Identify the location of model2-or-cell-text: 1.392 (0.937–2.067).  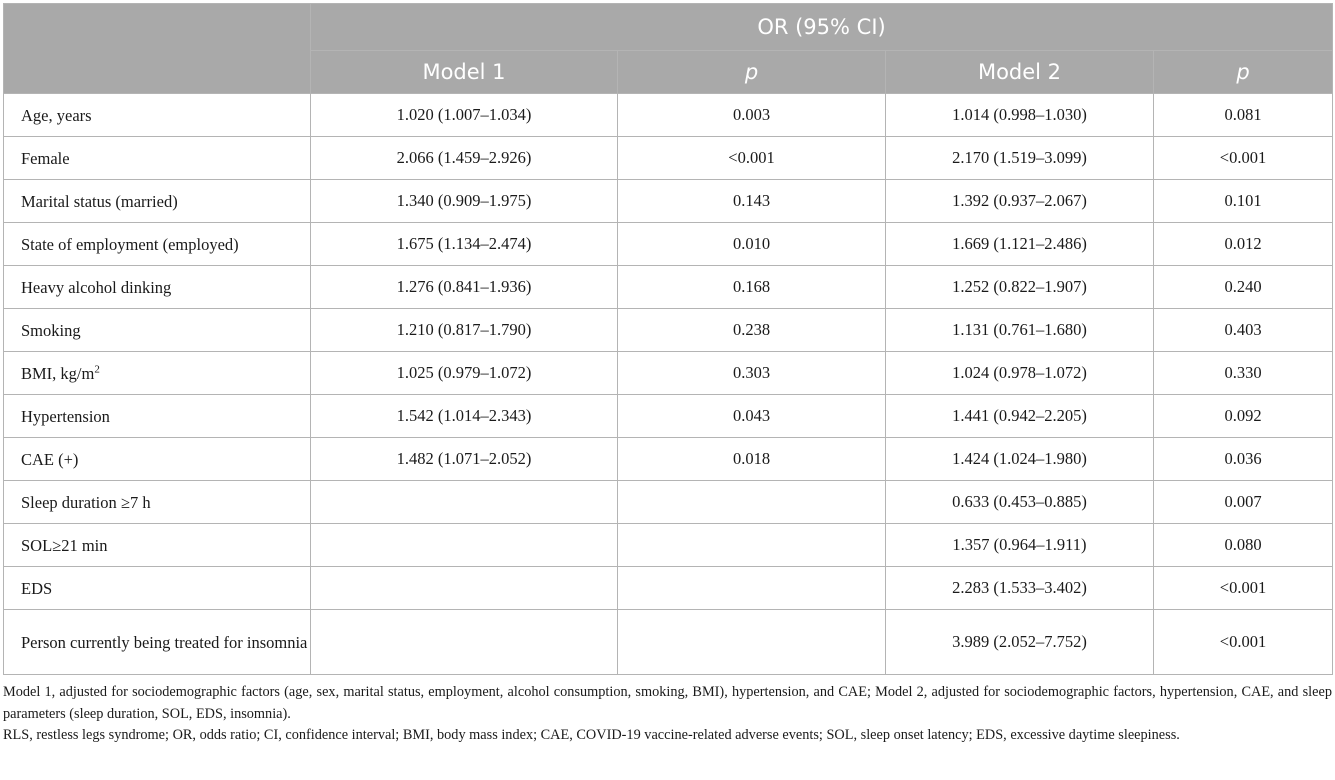
(1019, 200).